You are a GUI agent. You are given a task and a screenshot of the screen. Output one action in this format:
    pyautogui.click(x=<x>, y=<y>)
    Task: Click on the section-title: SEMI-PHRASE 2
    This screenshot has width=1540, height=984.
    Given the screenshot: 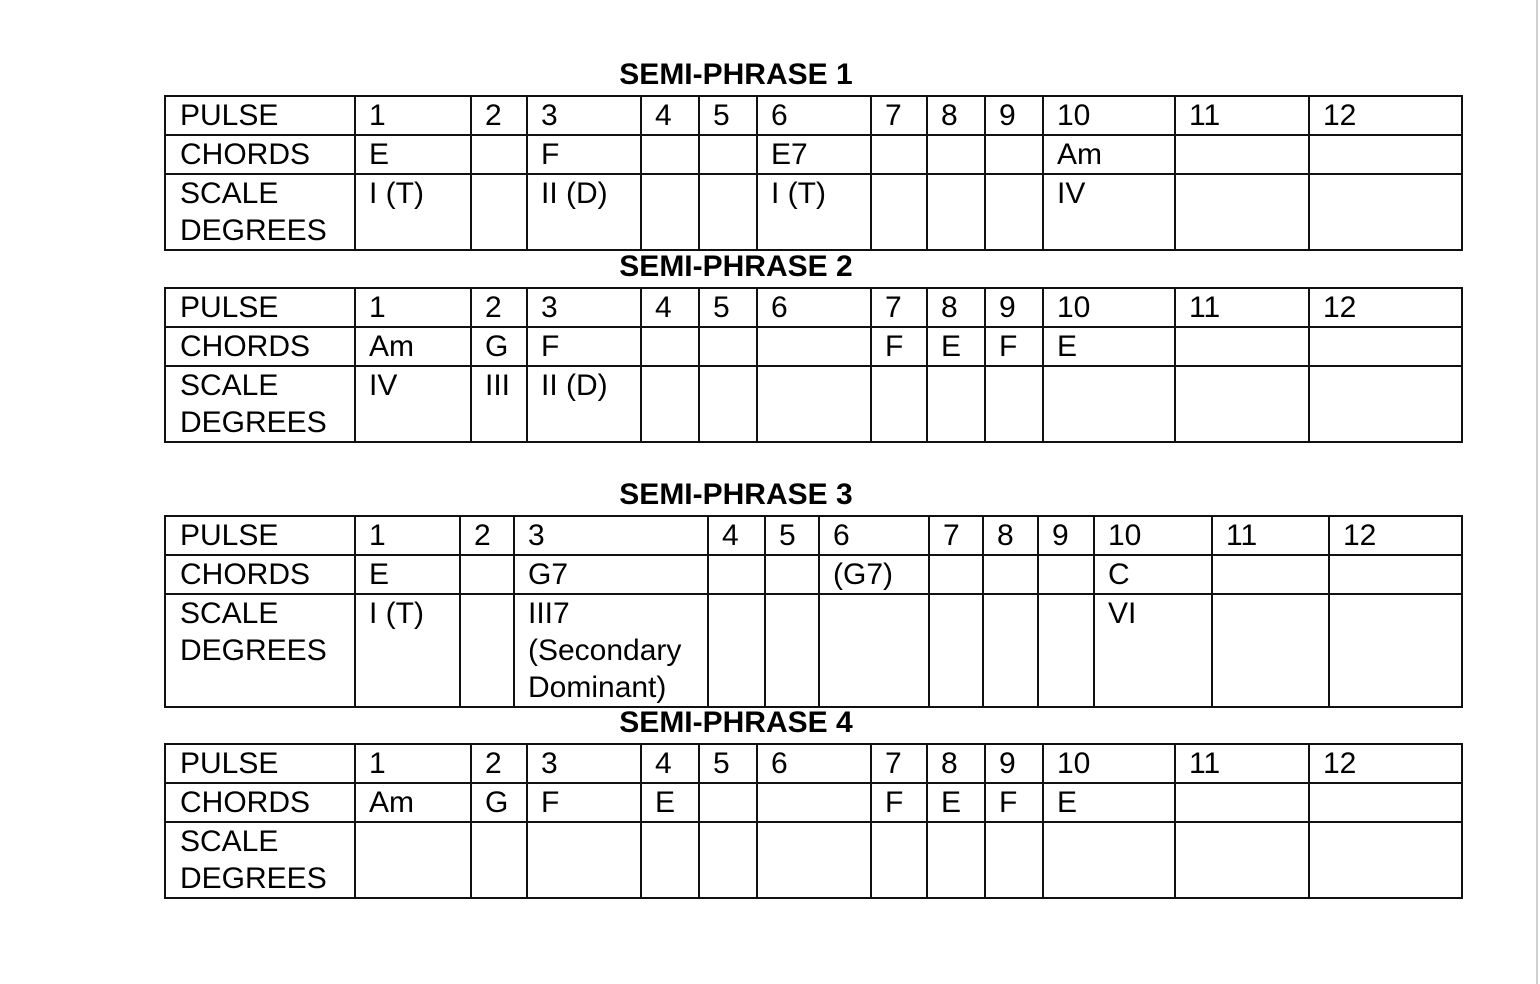 What is the action you would take?
    pyautogui.click(x=736, y=266)
    